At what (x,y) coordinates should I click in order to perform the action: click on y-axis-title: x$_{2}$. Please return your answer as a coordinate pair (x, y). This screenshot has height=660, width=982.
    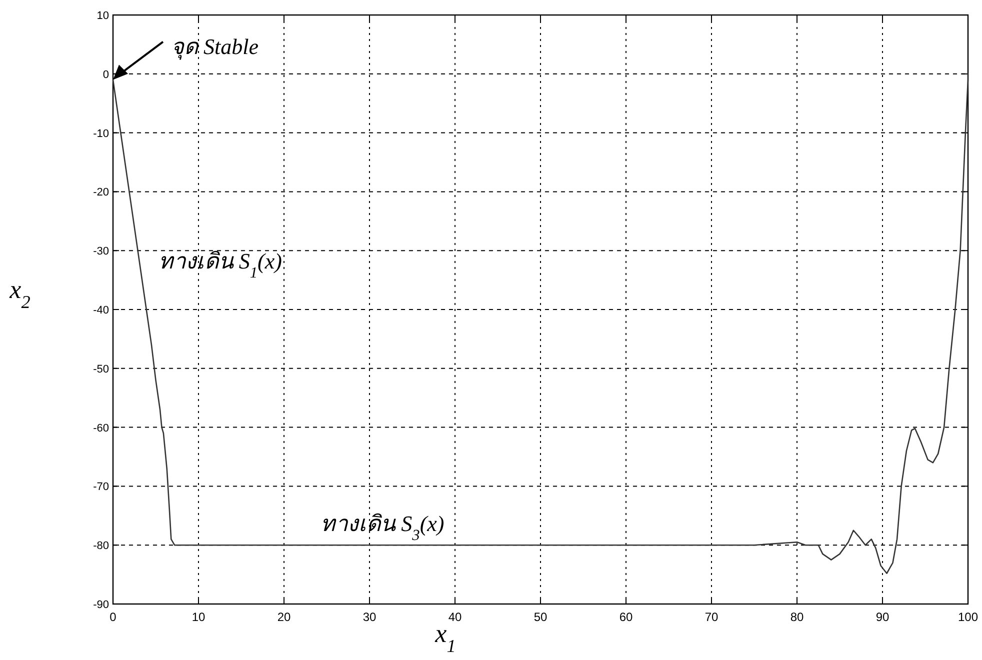
    Looking at the image, I should click on (19, 293).